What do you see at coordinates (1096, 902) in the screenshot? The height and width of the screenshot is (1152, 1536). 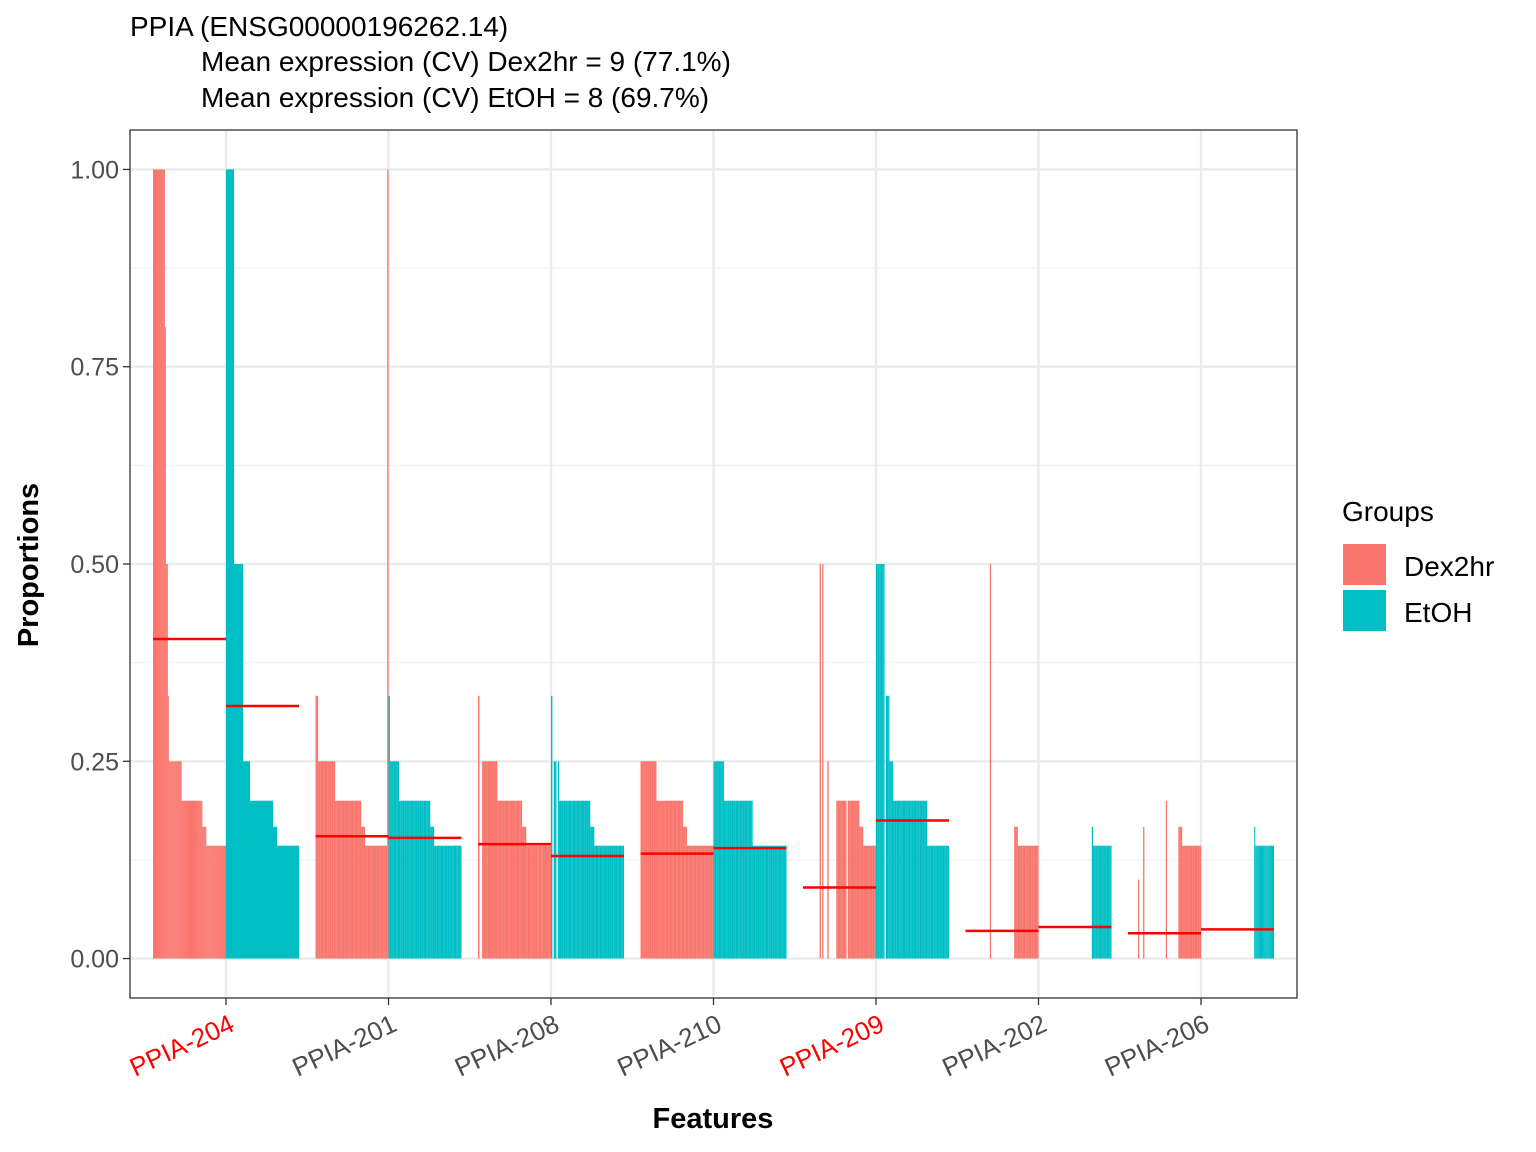 I see `bar-ppia-202-etoh` at bounding box center [1096, 902].